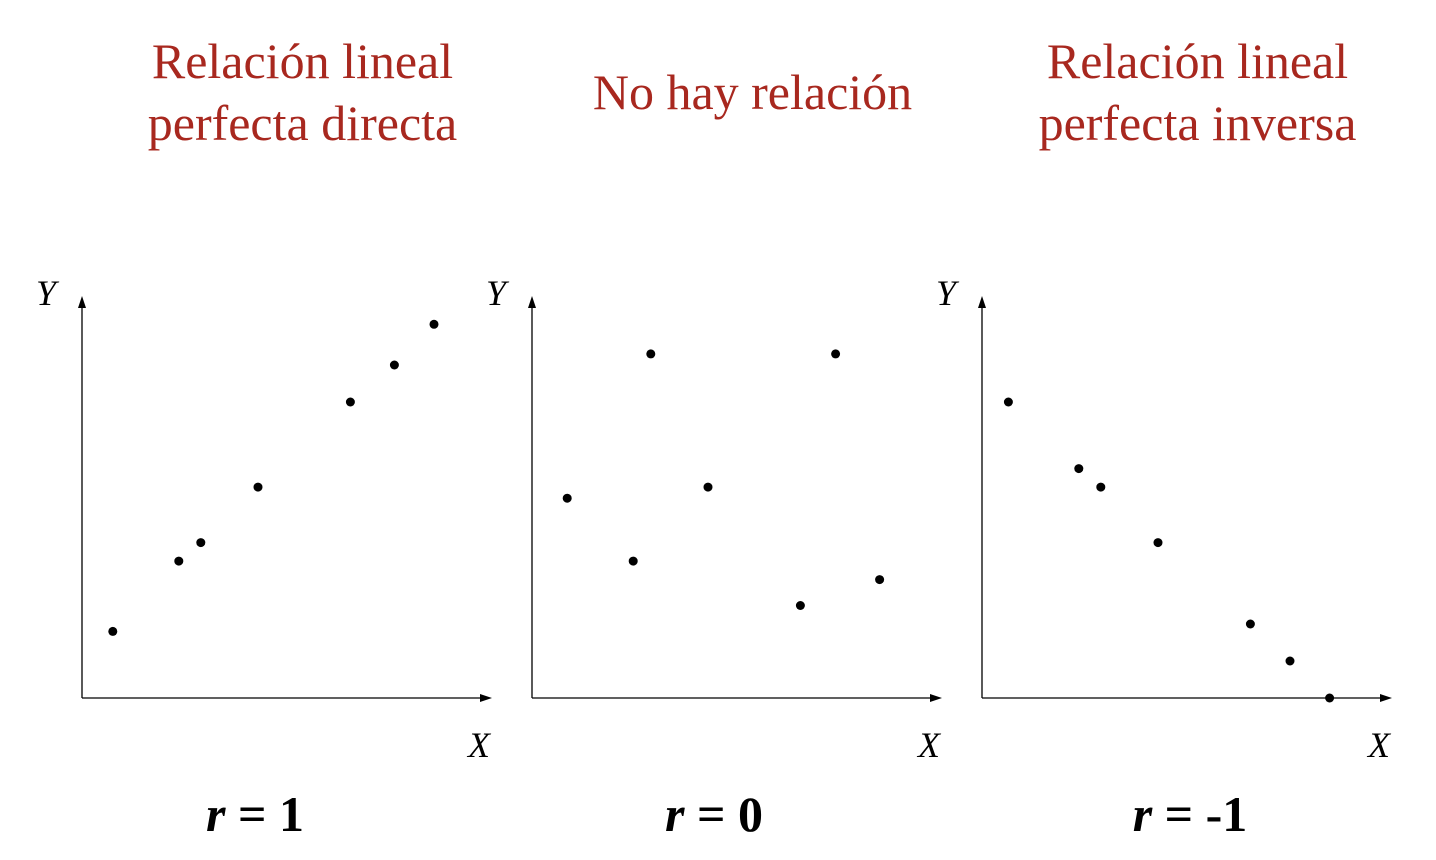 This screenshot has height=860, width=1436. I want to click on chart-2-y-arrow, so click(532, 302).